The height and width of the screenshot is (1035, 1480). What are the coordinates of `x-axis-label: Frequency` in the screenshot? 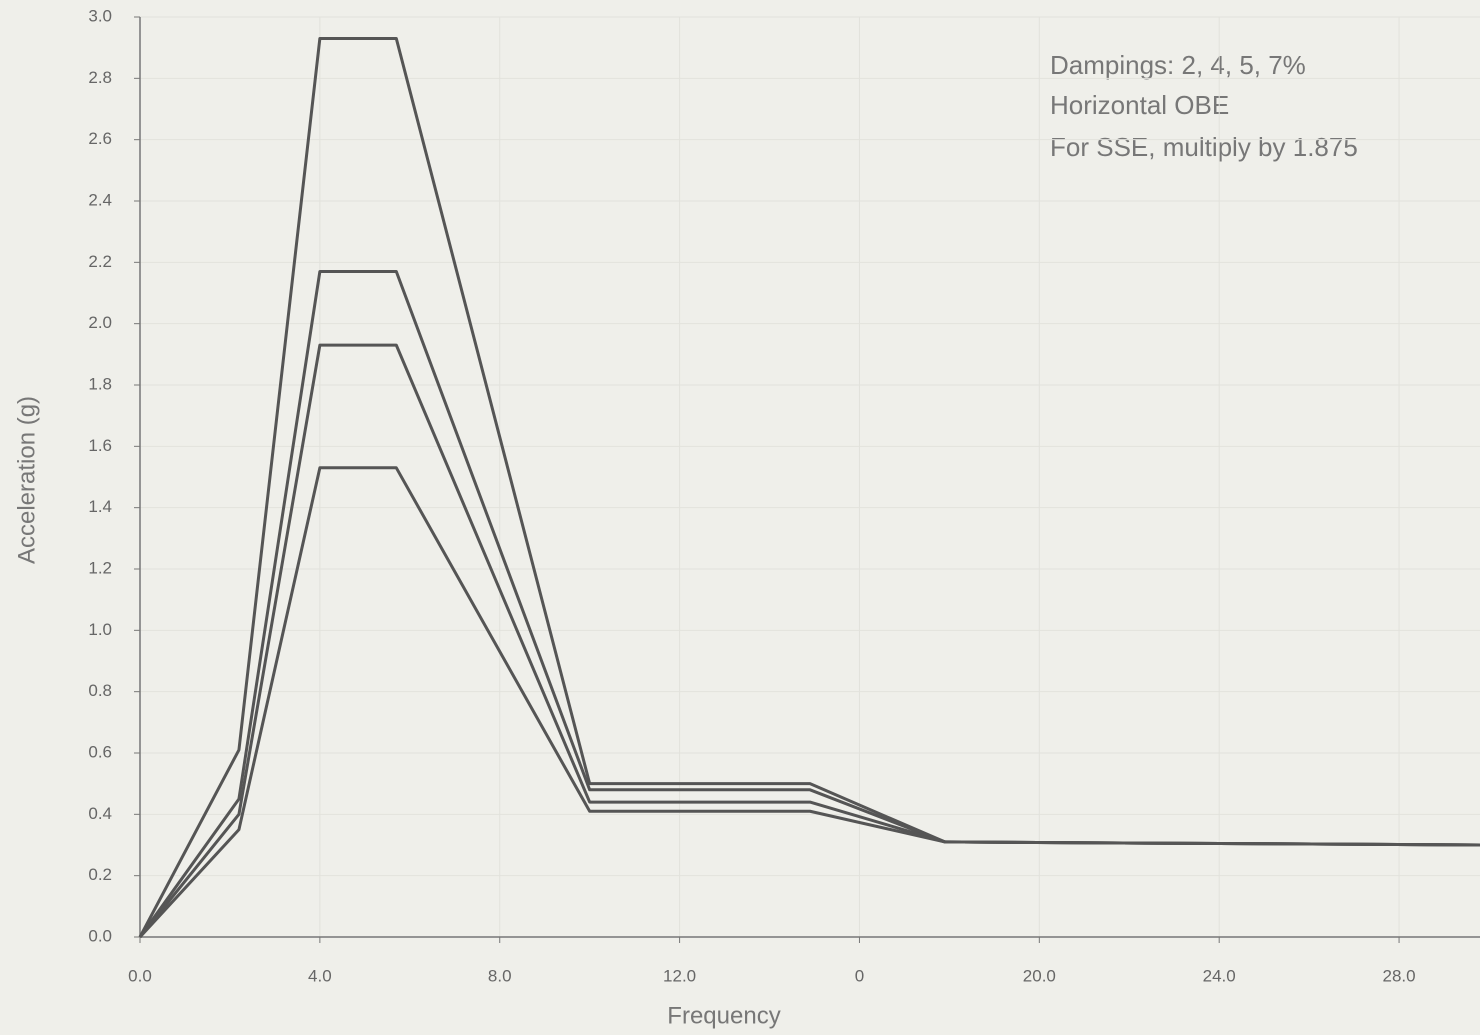 It's located at (723, 1015).